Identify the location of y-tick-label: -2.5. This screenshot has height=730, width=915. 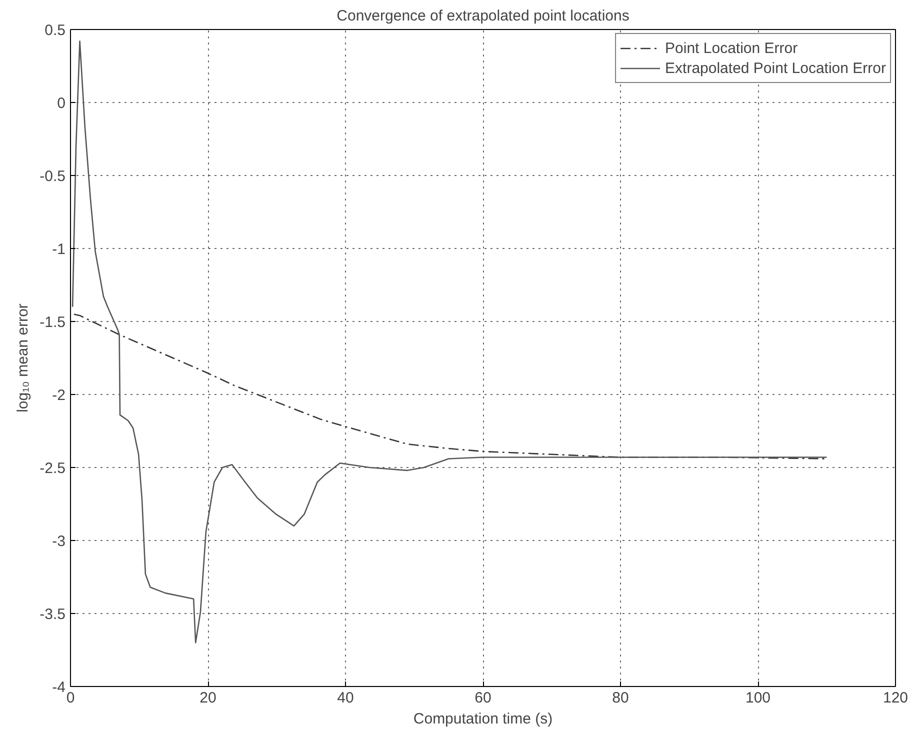
(53, 468).